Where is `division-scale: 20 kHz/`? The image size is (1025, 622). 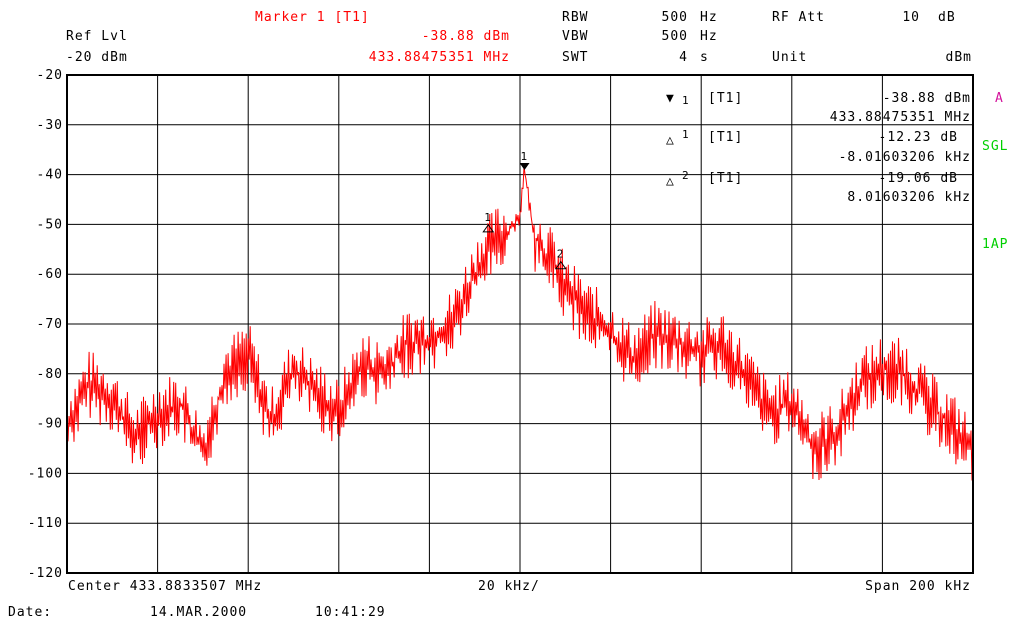
division-scale: 20 kHz/ is located at coordinates (509, 586).